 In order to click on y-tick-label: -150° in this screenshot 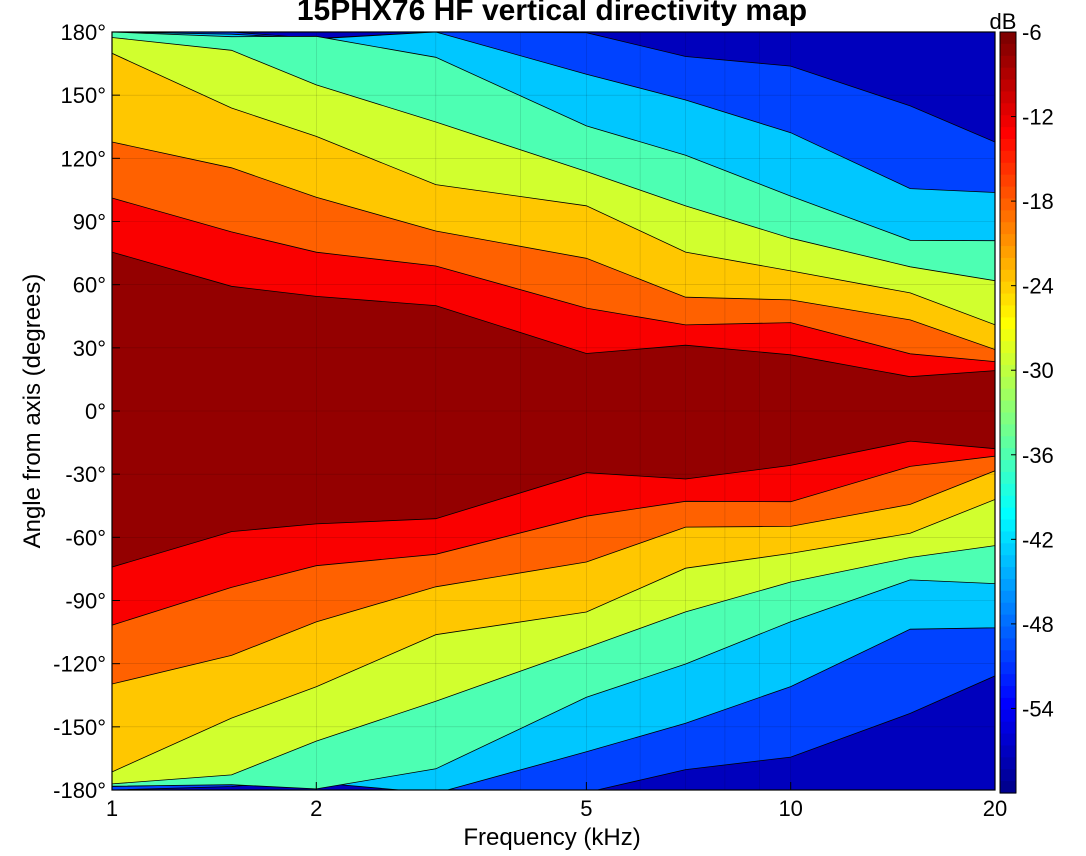, I will do `click(79, 727)`.